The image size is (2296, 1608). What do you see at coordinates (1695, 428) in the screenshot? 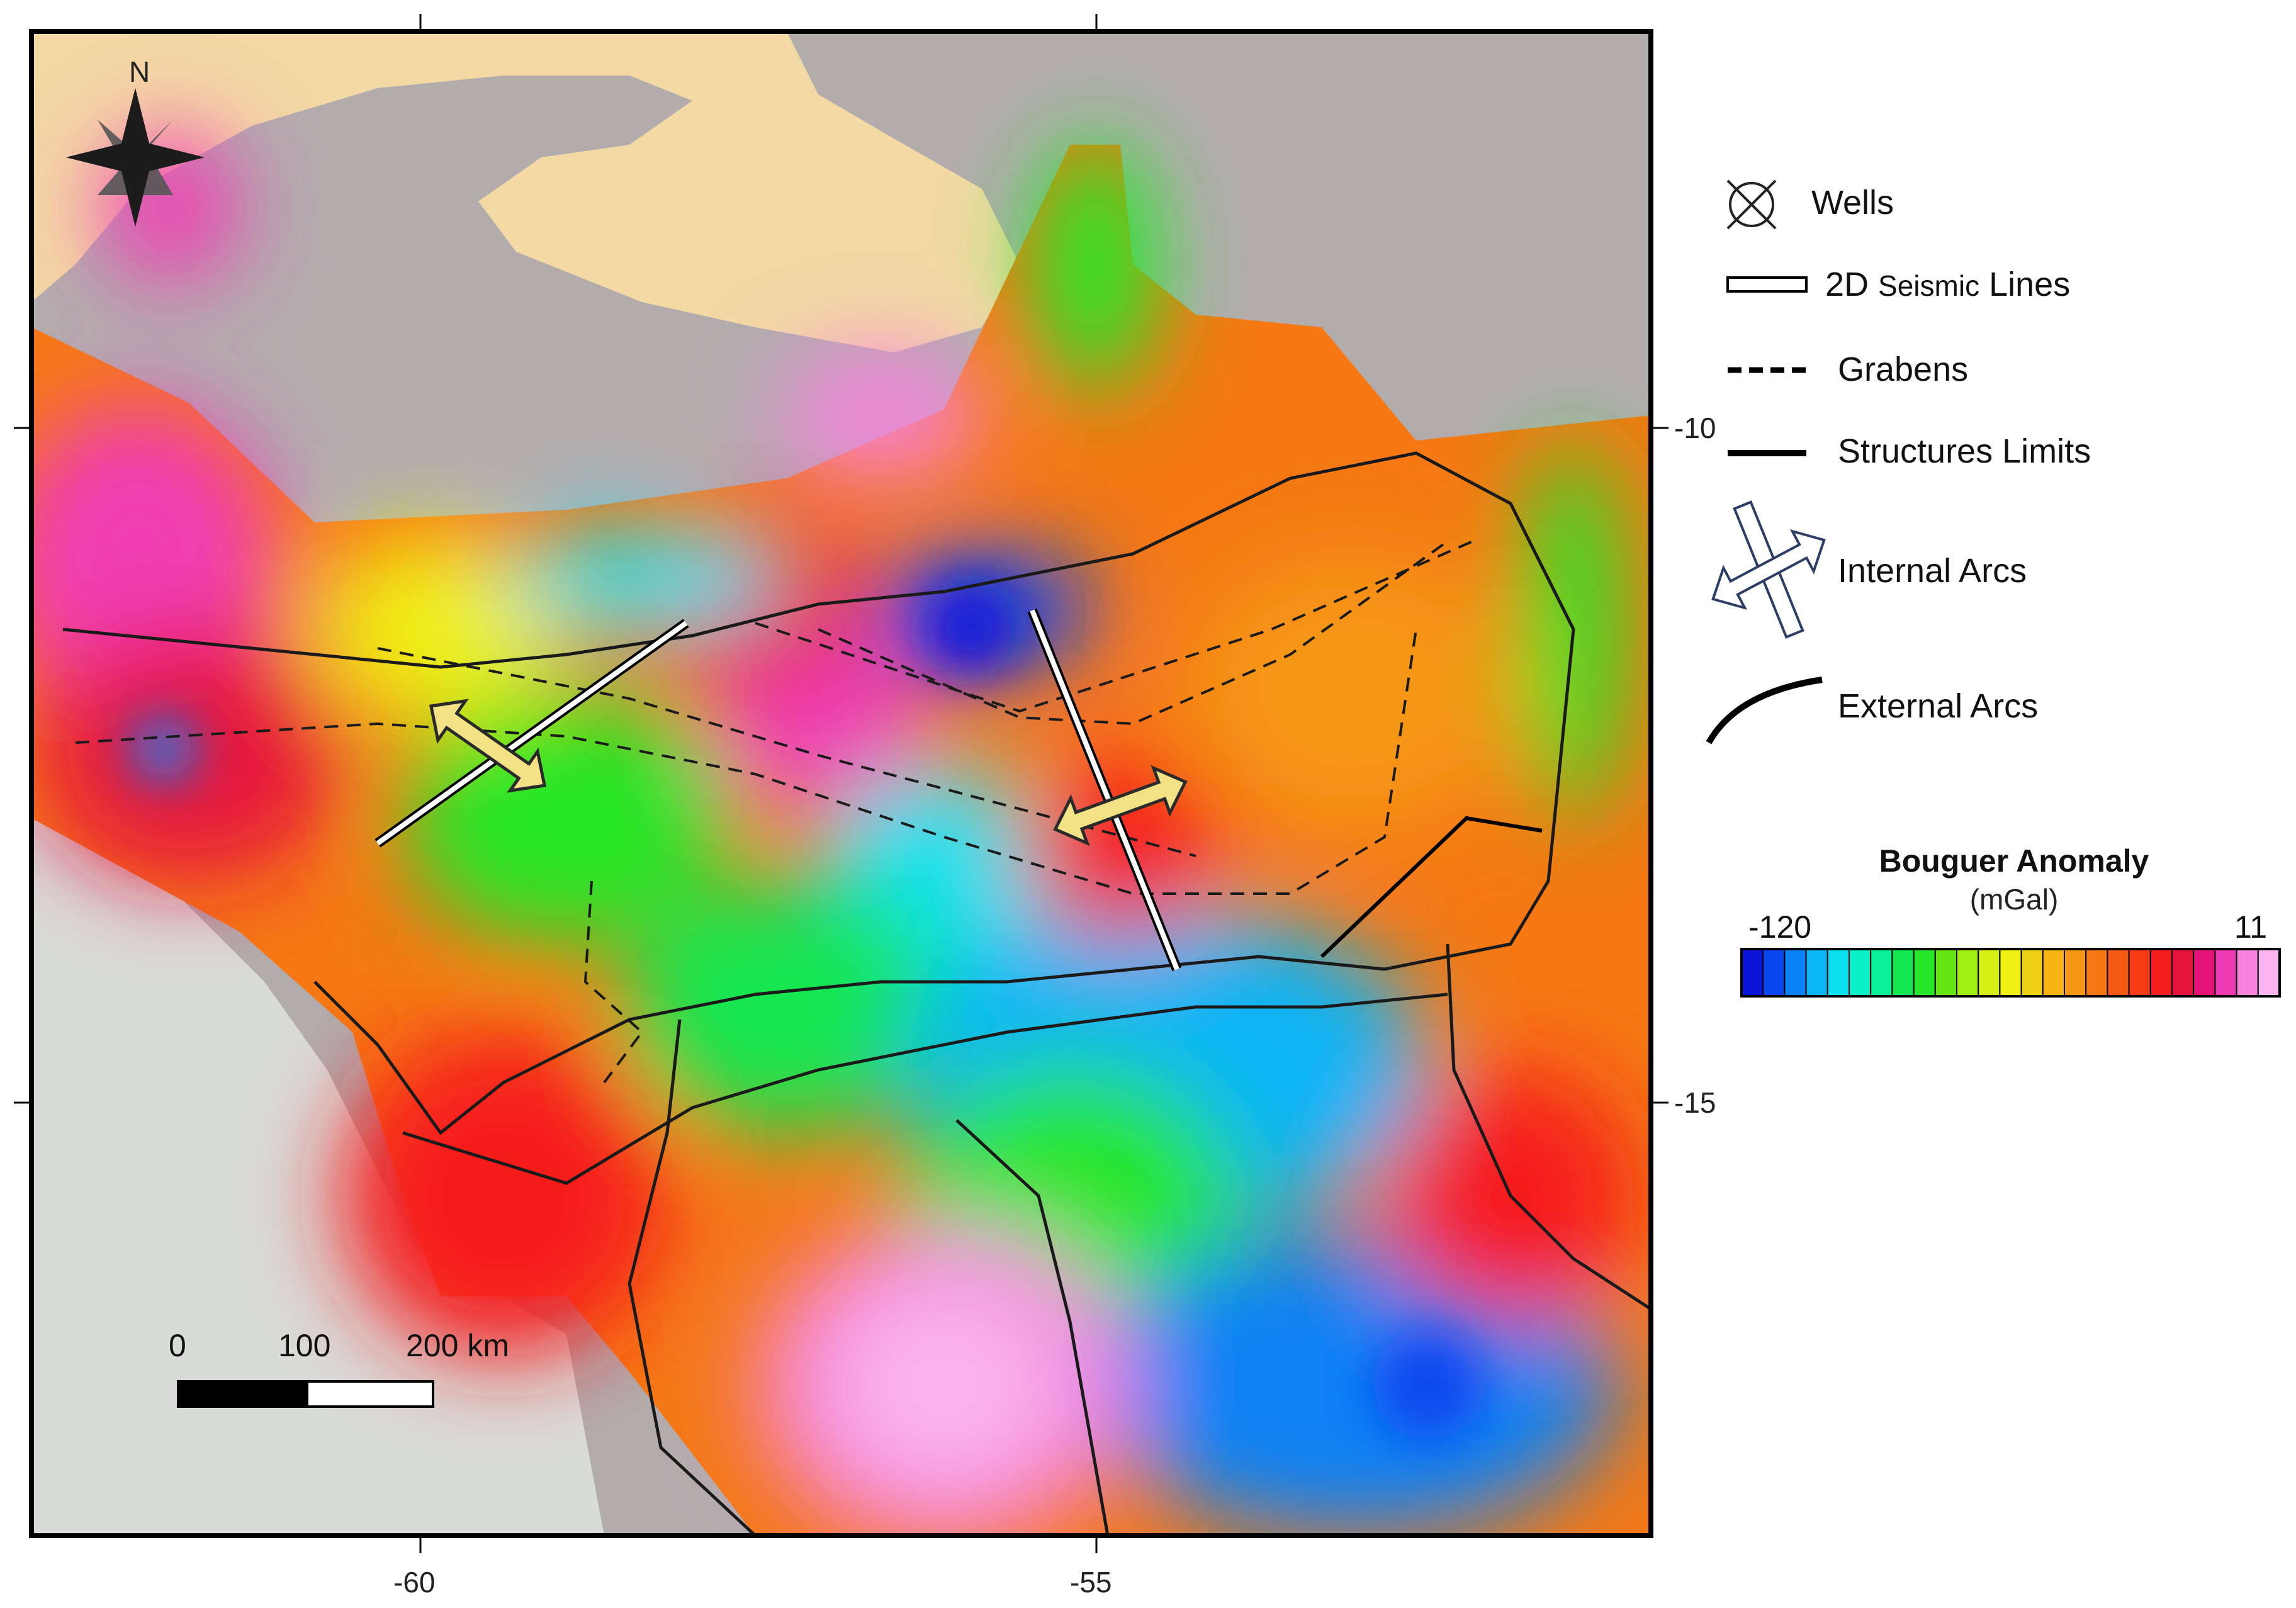
I see `lat-tick-10: -10` at bounding box center [1695, 428].